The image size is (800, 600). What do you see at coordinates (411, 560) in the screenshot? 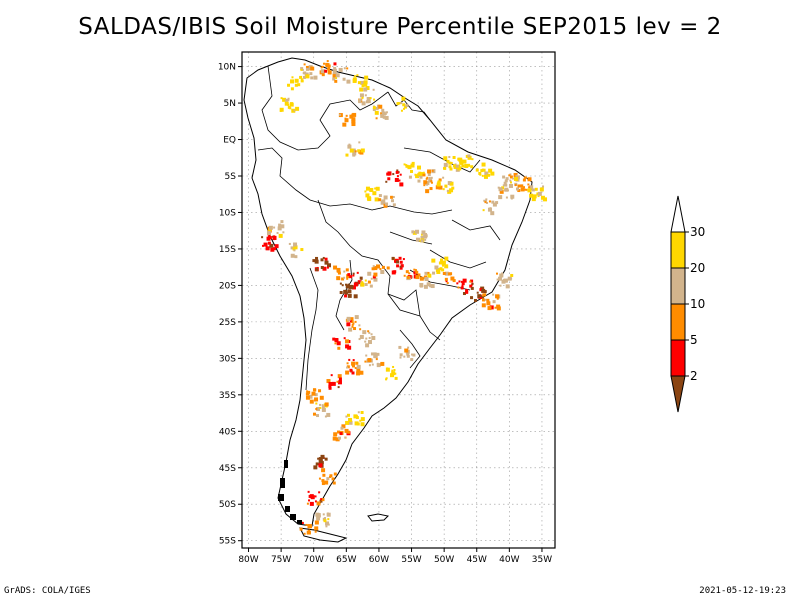
I see `lon-tick-label: 55W` at bounding box center [411, 560].